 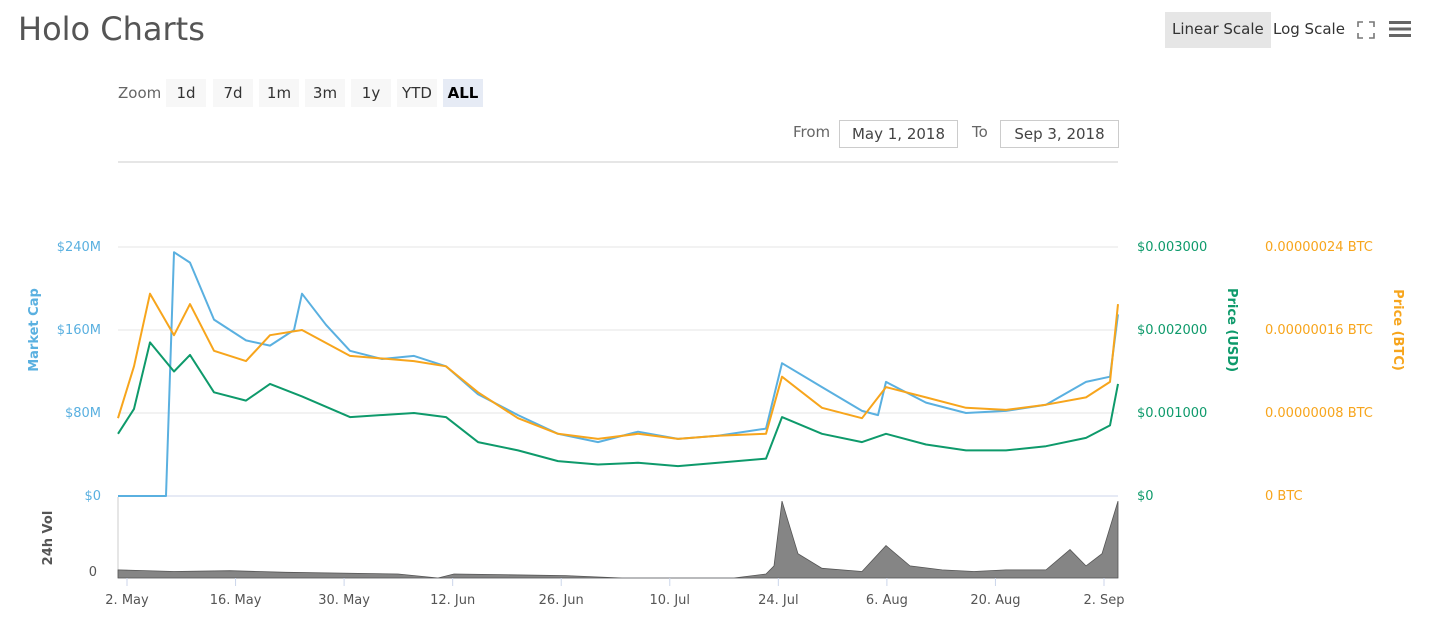 I want to click on log-scale-button: Log Scale, so click(x=1309, y=29).